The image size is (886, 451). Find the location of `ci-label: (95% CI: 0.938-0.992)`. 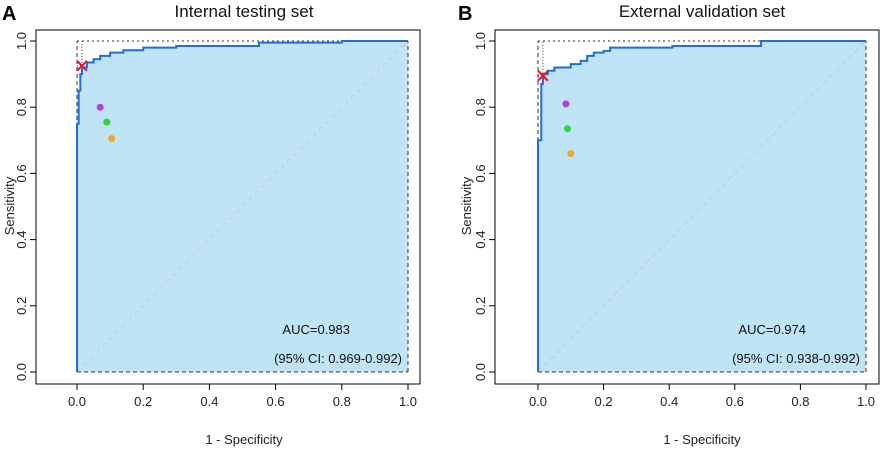

ci-label: (95% CI: 0.938-0.992) is located at coordinates (796, 358).